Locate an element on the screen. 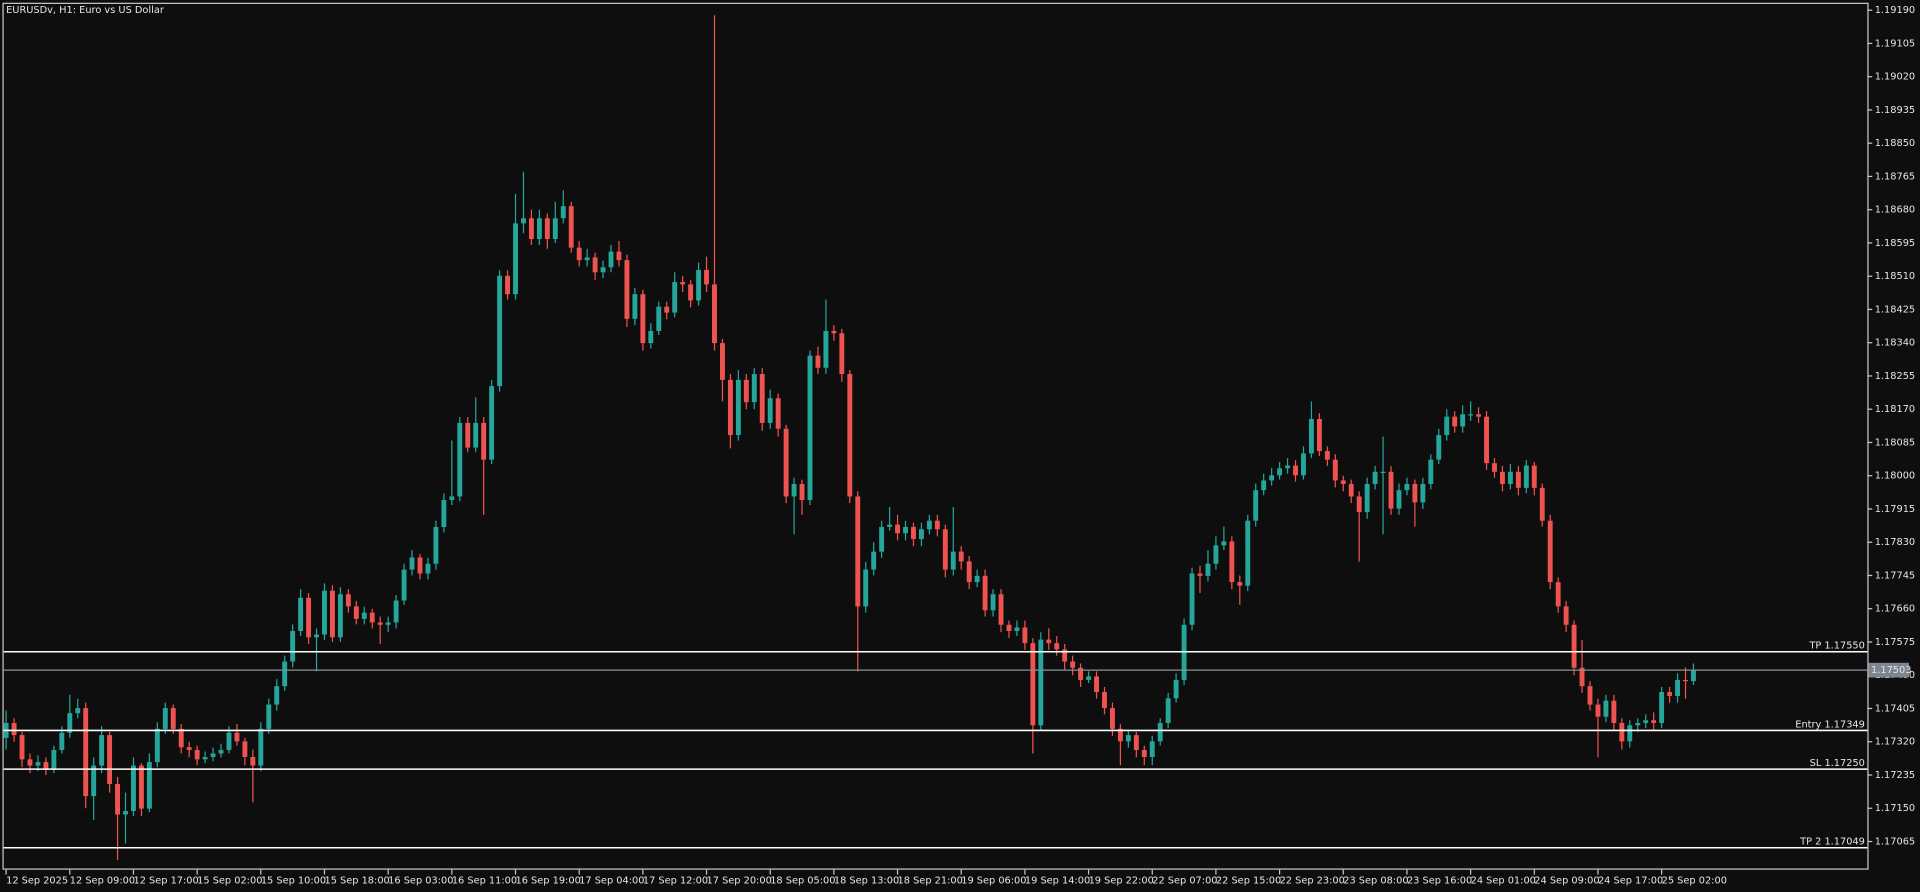 This screenshot has height=892, width=1920. y-tick-label: 1.19190 is located at coordinates (1895, 10).